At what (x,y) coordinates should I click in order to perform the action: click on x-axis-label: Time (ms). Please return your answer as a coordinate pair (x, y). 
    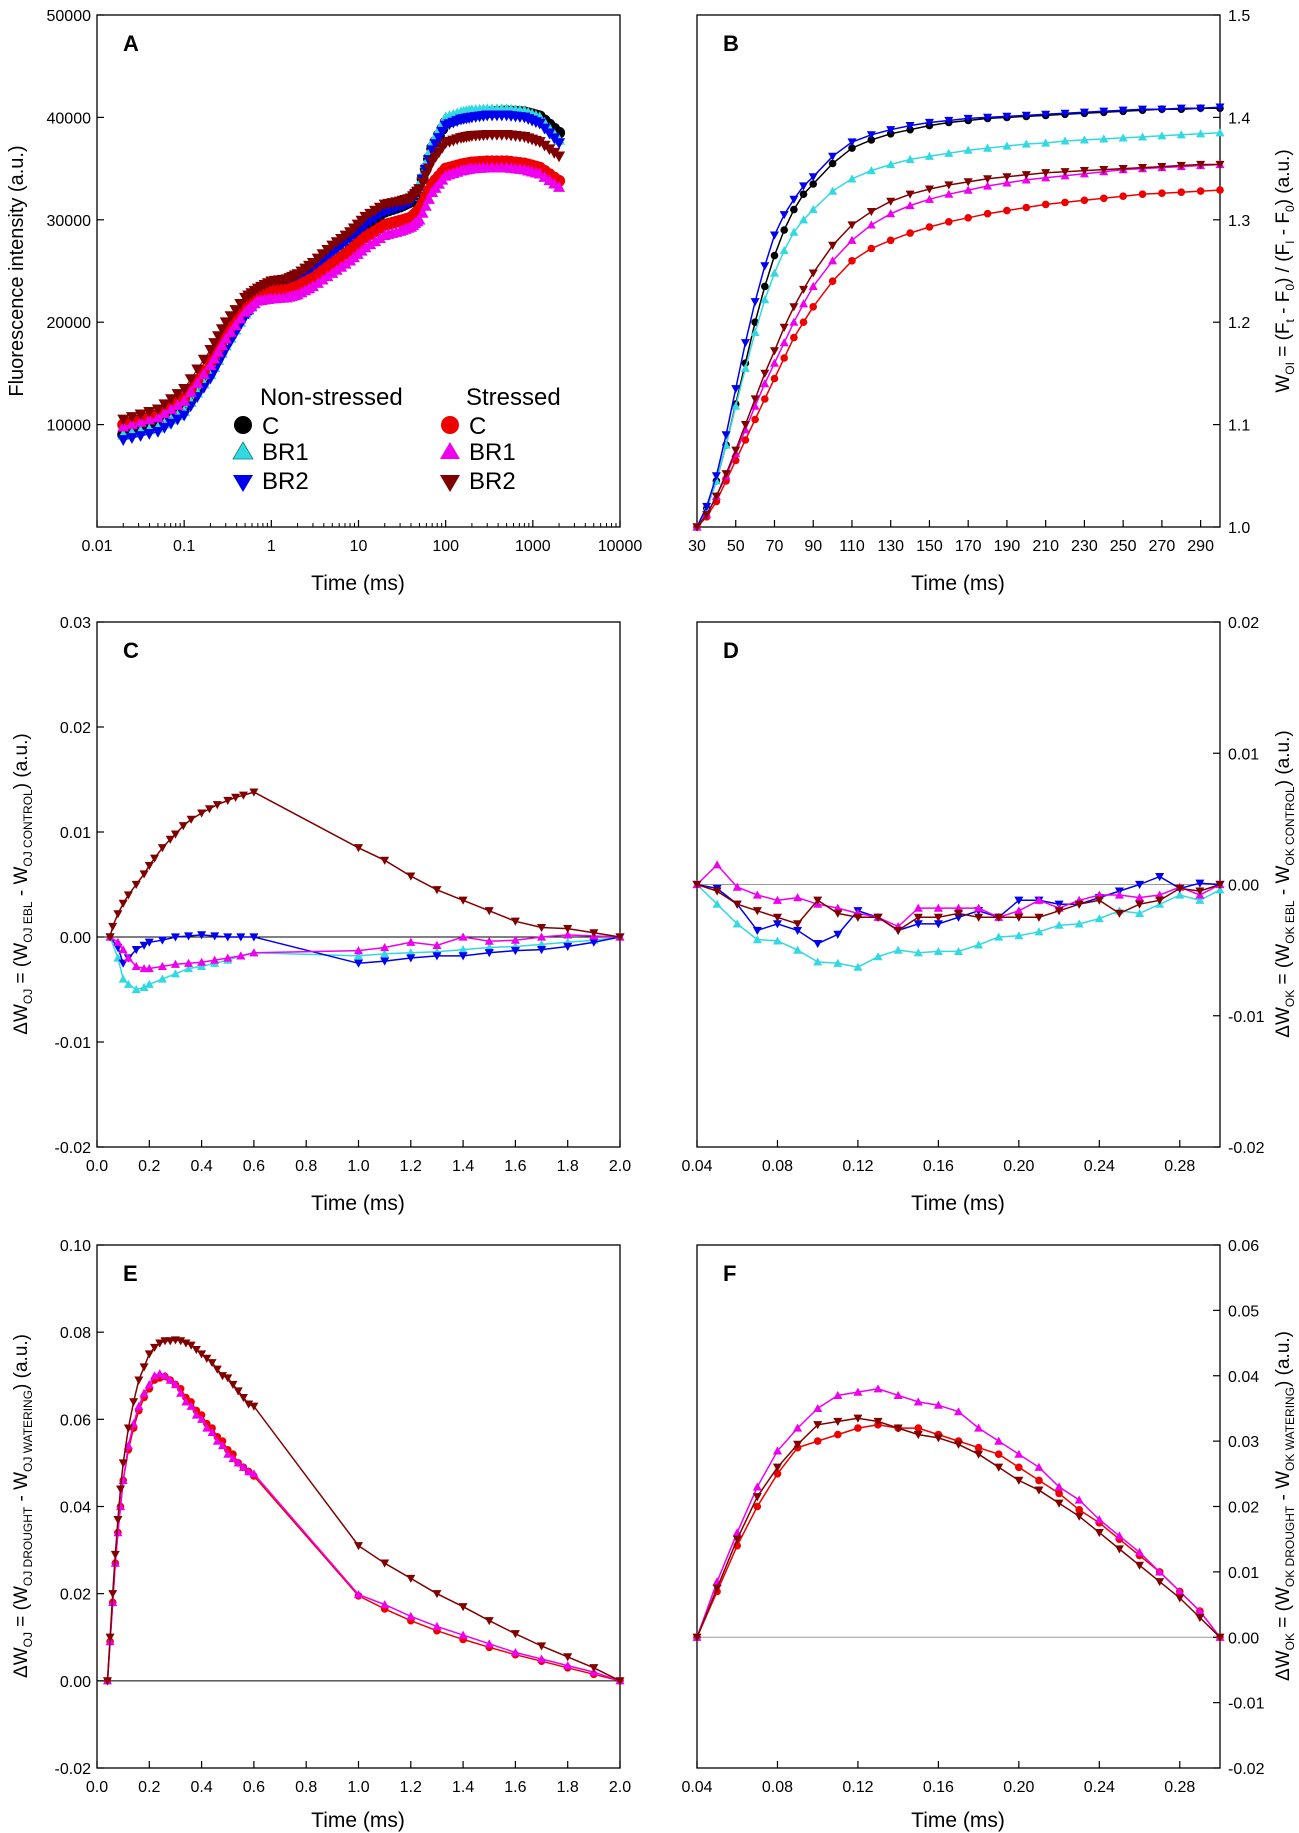
    Looking at the image, I should click on (358, 1203).